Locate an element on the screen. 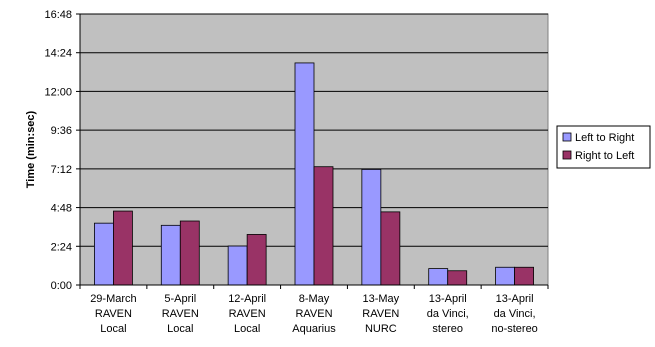  y-tick-label: 14:24 is located at coordinates (58, 54).